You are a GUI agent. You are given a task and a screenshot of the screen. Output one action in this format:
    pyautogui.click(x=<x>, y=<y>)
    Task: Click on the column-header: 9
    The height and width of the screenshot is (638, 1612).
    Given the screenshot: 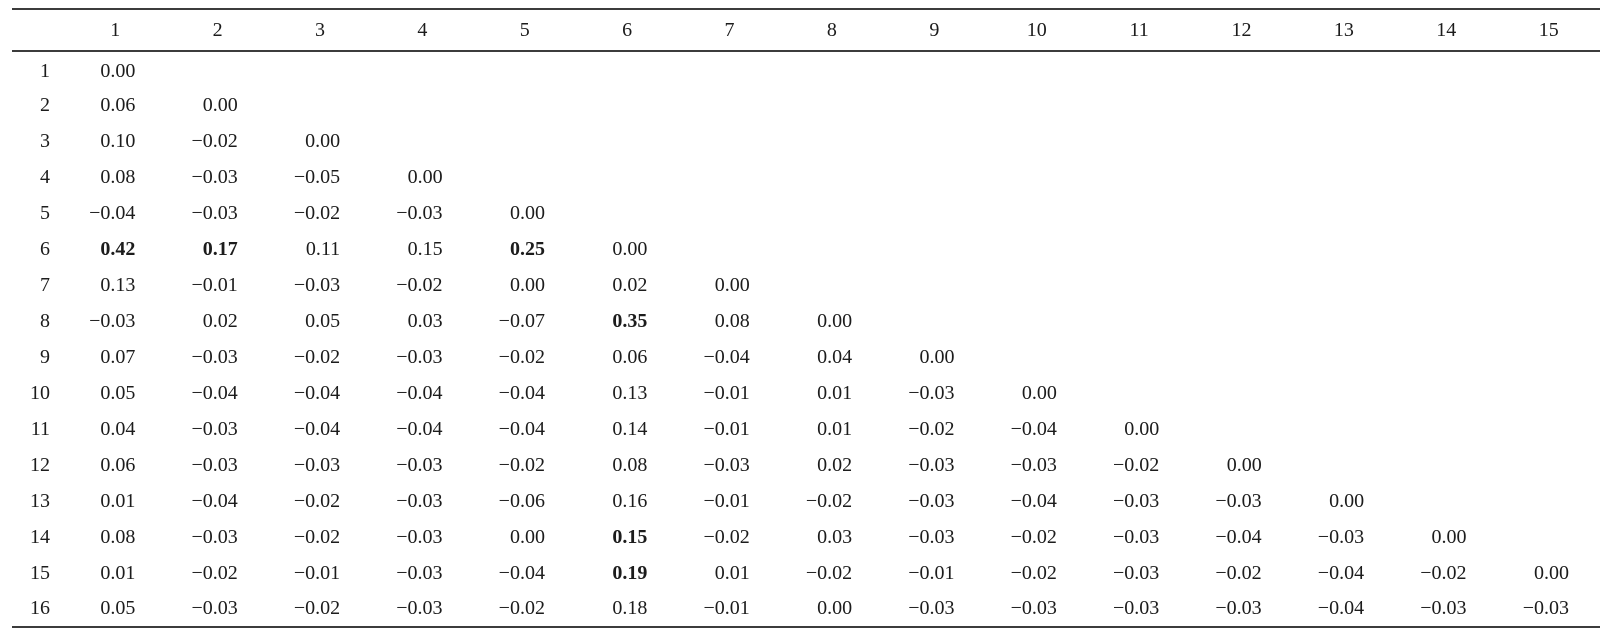 What is the action you would take?
    pyautogui.click(x=934, y=30)
    